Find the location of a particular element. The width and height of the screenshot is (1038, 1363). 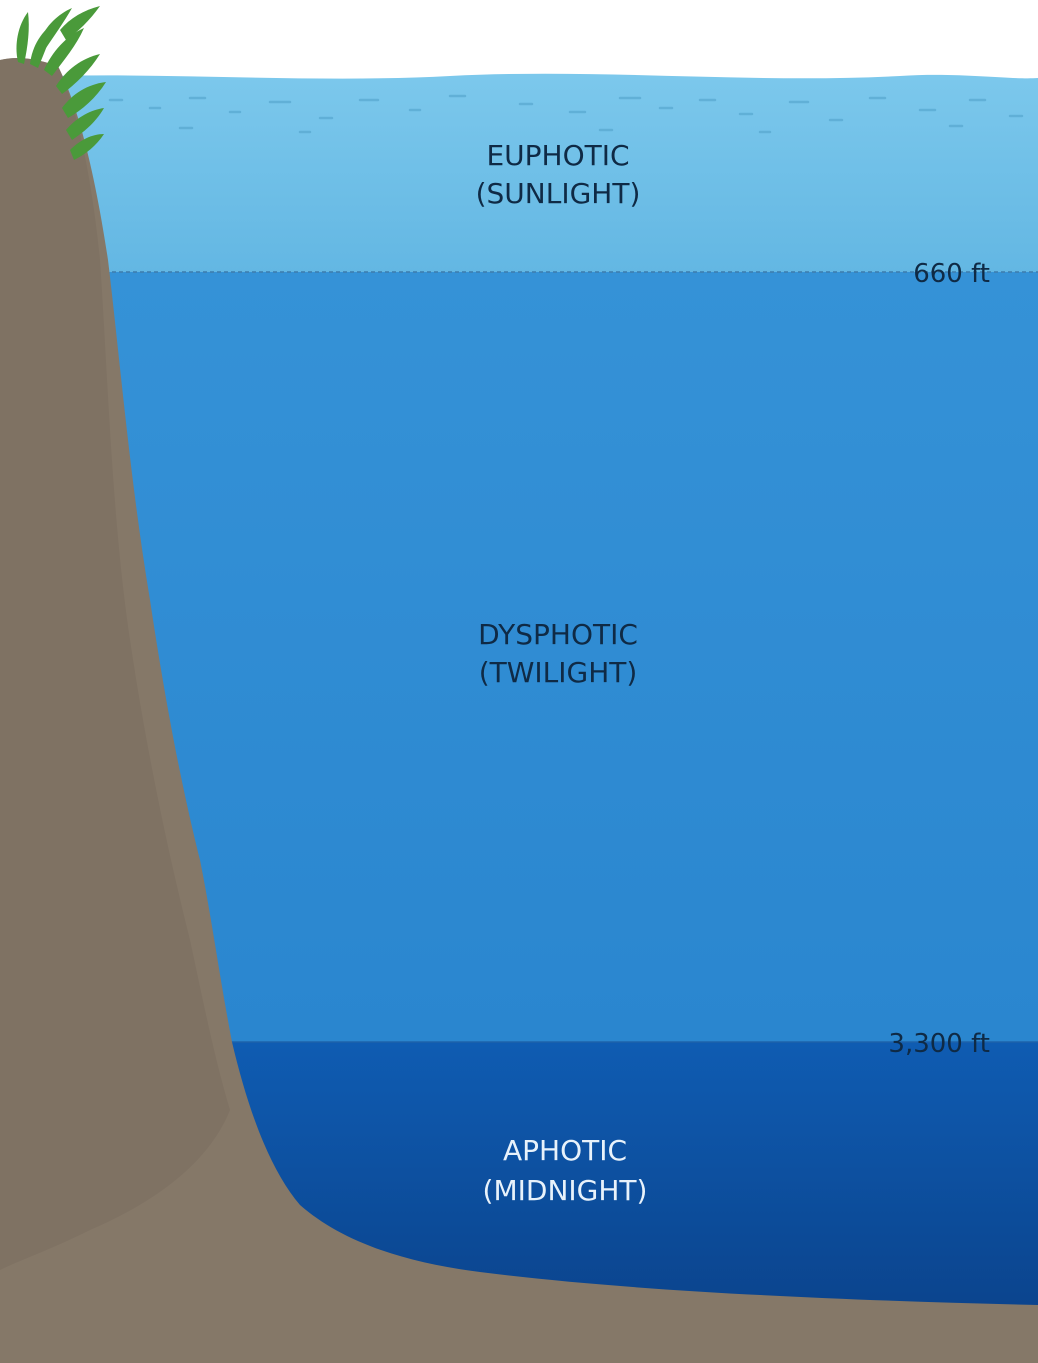

zone-name: EUPHOTIC is located at coordinates (557, 155).